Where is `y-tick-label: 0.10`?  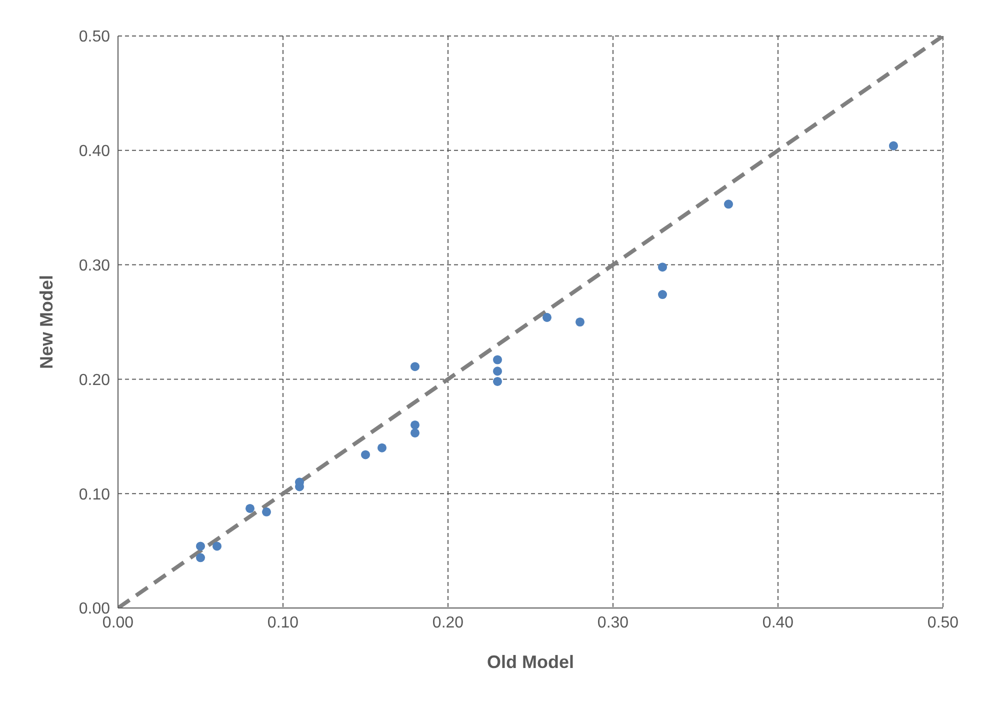
y-tick-label: 0.10 is located at coordinates (94, 495).